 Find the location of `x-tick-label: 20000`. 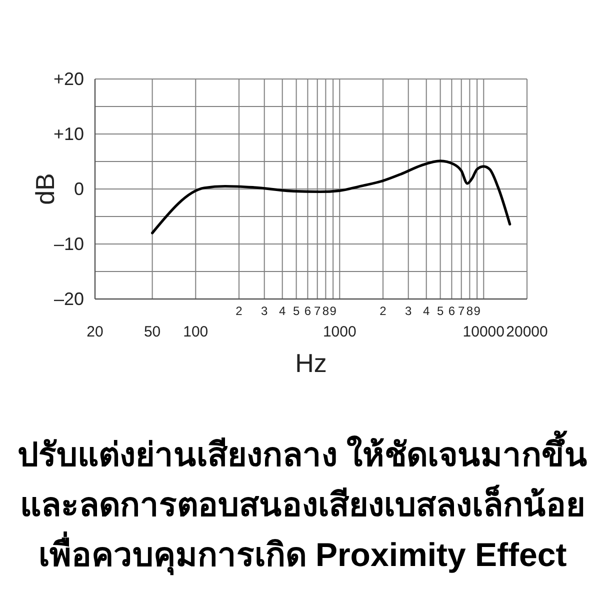

x-tick-label: 20000 is located at coordinates (527, 332).